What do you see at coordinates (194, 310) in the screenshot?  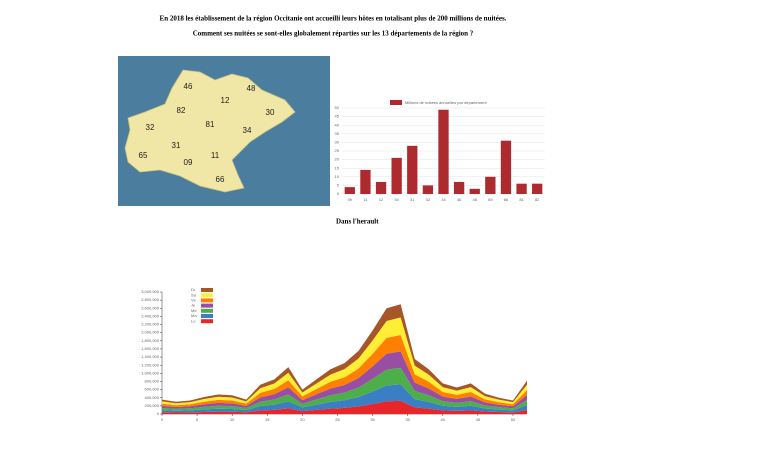 I see `legend-label: Me` at bounding box center [194, 310].